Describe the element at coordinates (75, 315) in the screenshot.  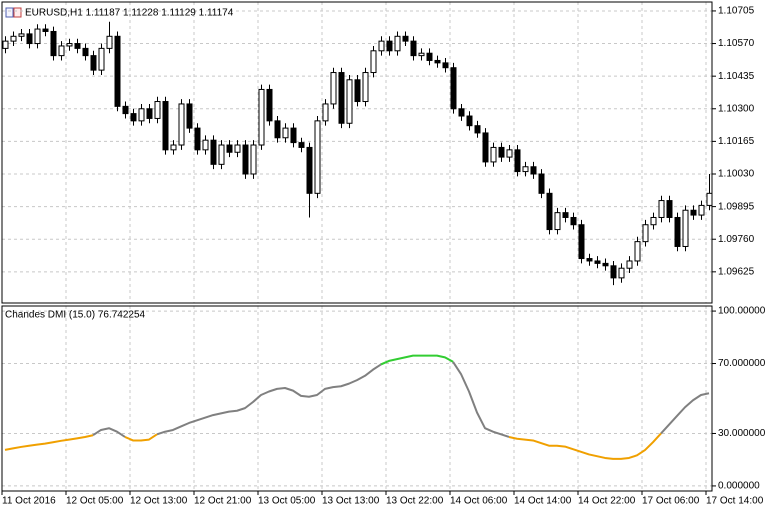
I see `chart-title: Chandes DMI (15.0) 76.742254` at that location.